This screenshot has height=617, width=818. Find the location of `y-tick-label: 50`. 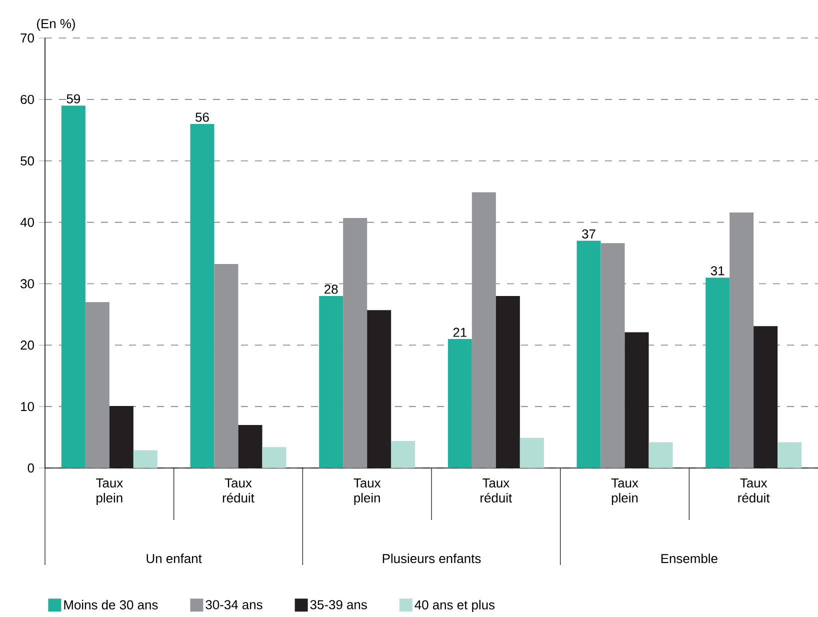

y-tick-label: 50 is located at coordinates (27, 161).